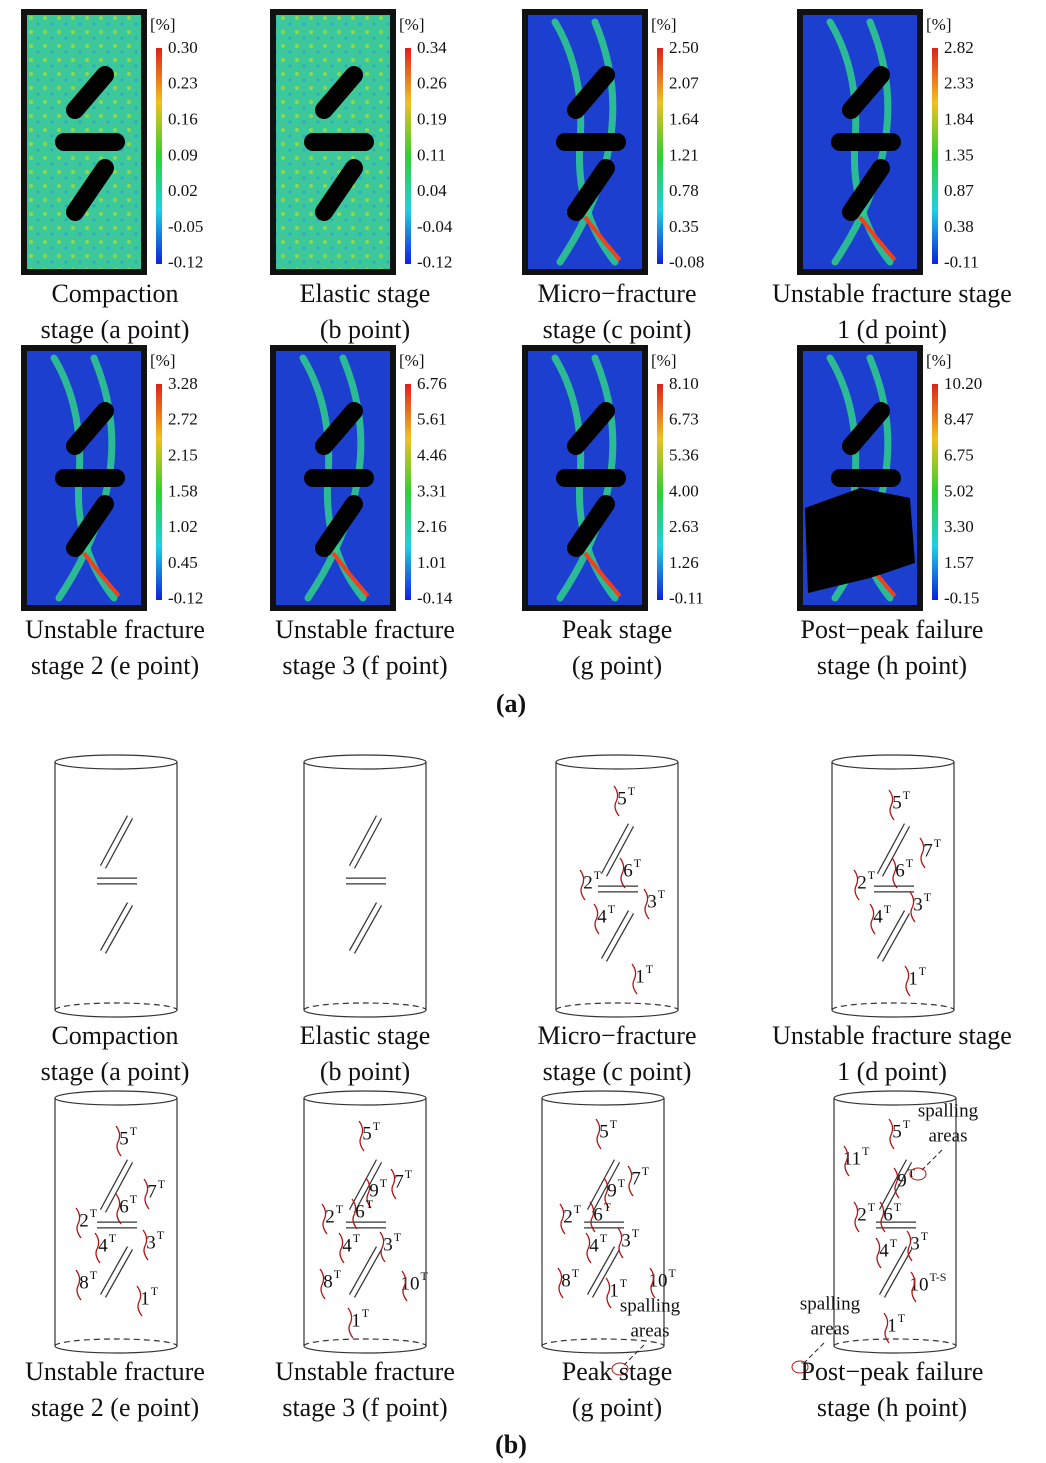 The image size is (1046, 1463). What do you see at coordinates (892, 1325) in the screenshot?
I see `crack-label: 1` at bounding box center [892, 1325].